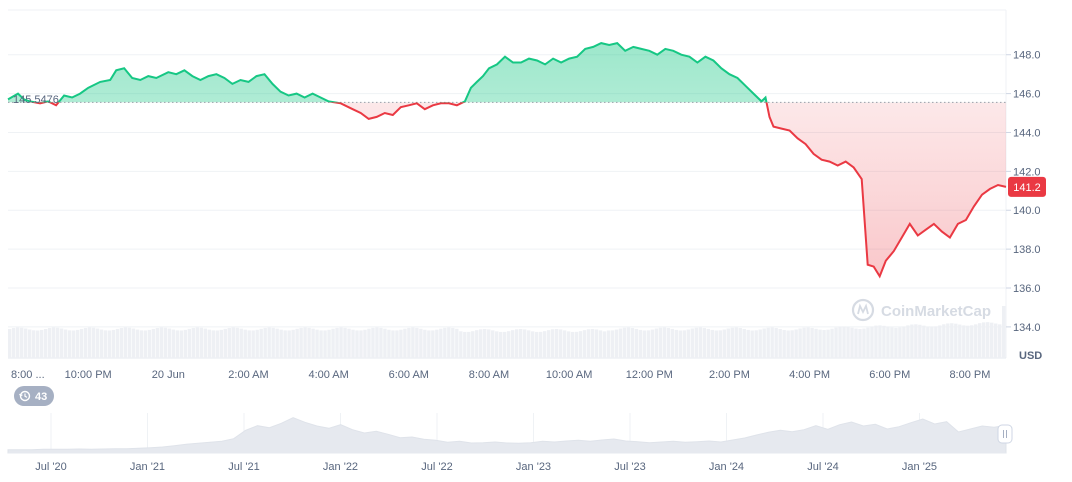 This screenshot has width=1072, height=482. I want to click on navigator-label: Jul '22, so click(436, 467).